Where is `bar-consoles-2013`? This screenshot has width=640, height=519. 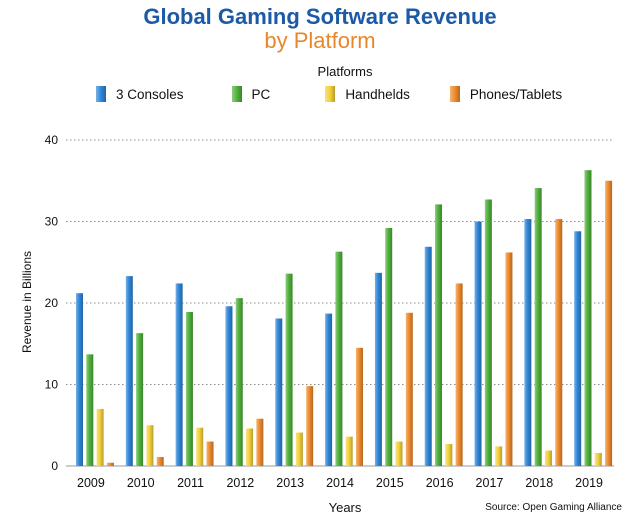
bar-consoles-2013 is located at coordinates (279, 392).